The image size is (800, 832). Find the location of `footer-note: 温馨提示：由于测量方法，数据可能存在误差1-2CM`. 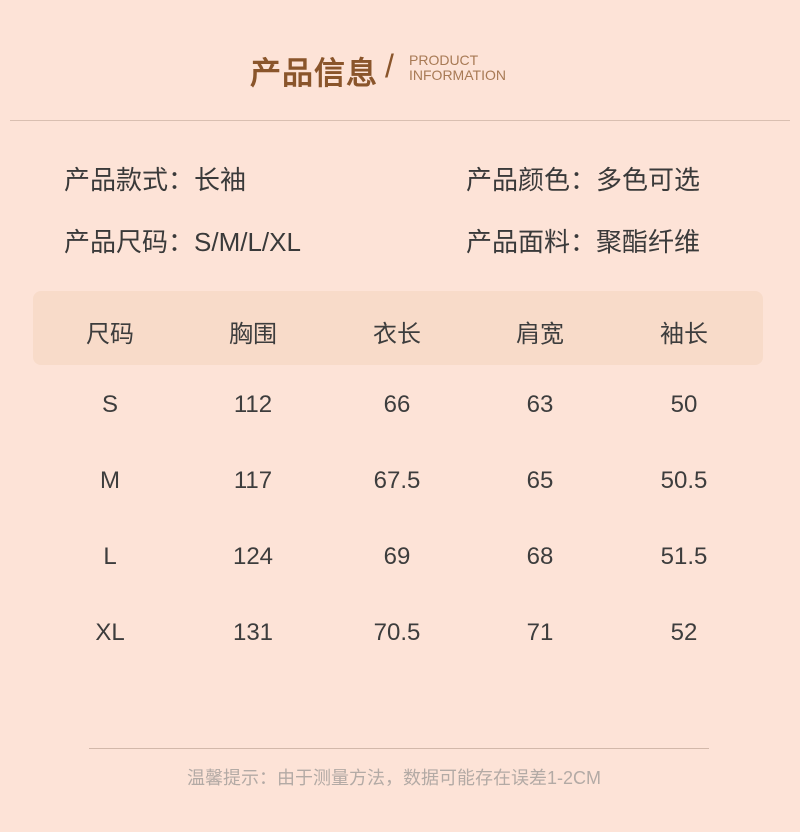

footer-note: 温馨提示：由于测量方法，数据可能存在误差1-2CM is located at coordinates (393, 778).